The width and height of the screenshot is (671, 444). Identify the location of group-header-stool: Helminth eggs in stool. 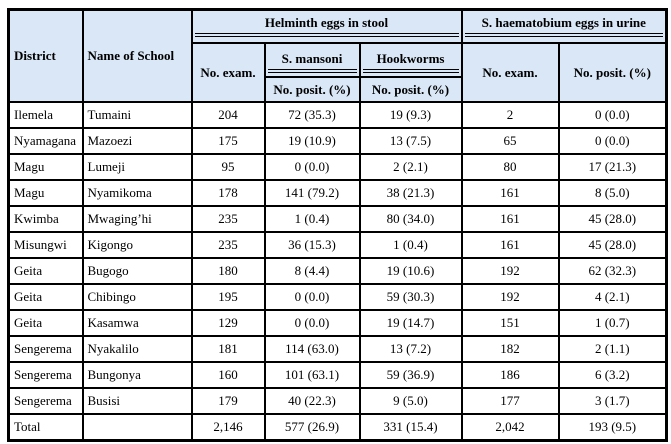
(326, 26).